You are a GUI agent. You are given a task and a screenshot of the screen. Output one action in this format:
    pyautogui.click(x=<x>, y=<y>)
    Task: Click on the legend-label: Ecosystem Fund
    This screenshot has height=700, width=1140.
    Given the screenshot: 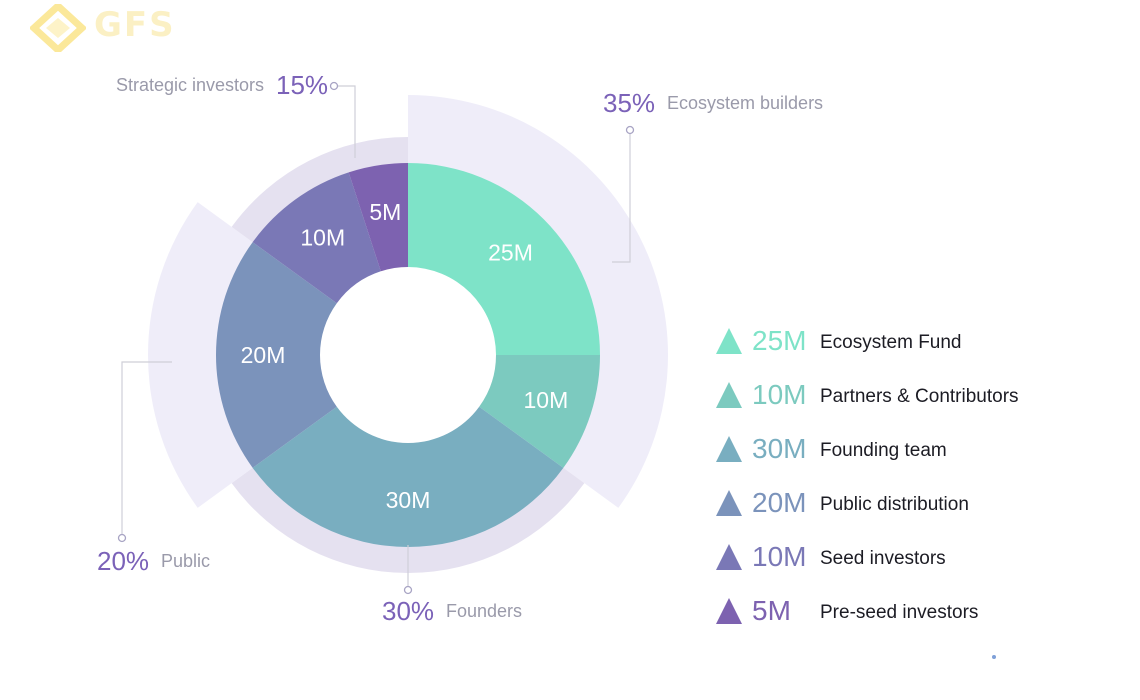 What is the action you would take?
    pyautogui.click(x=891, y=342)
    